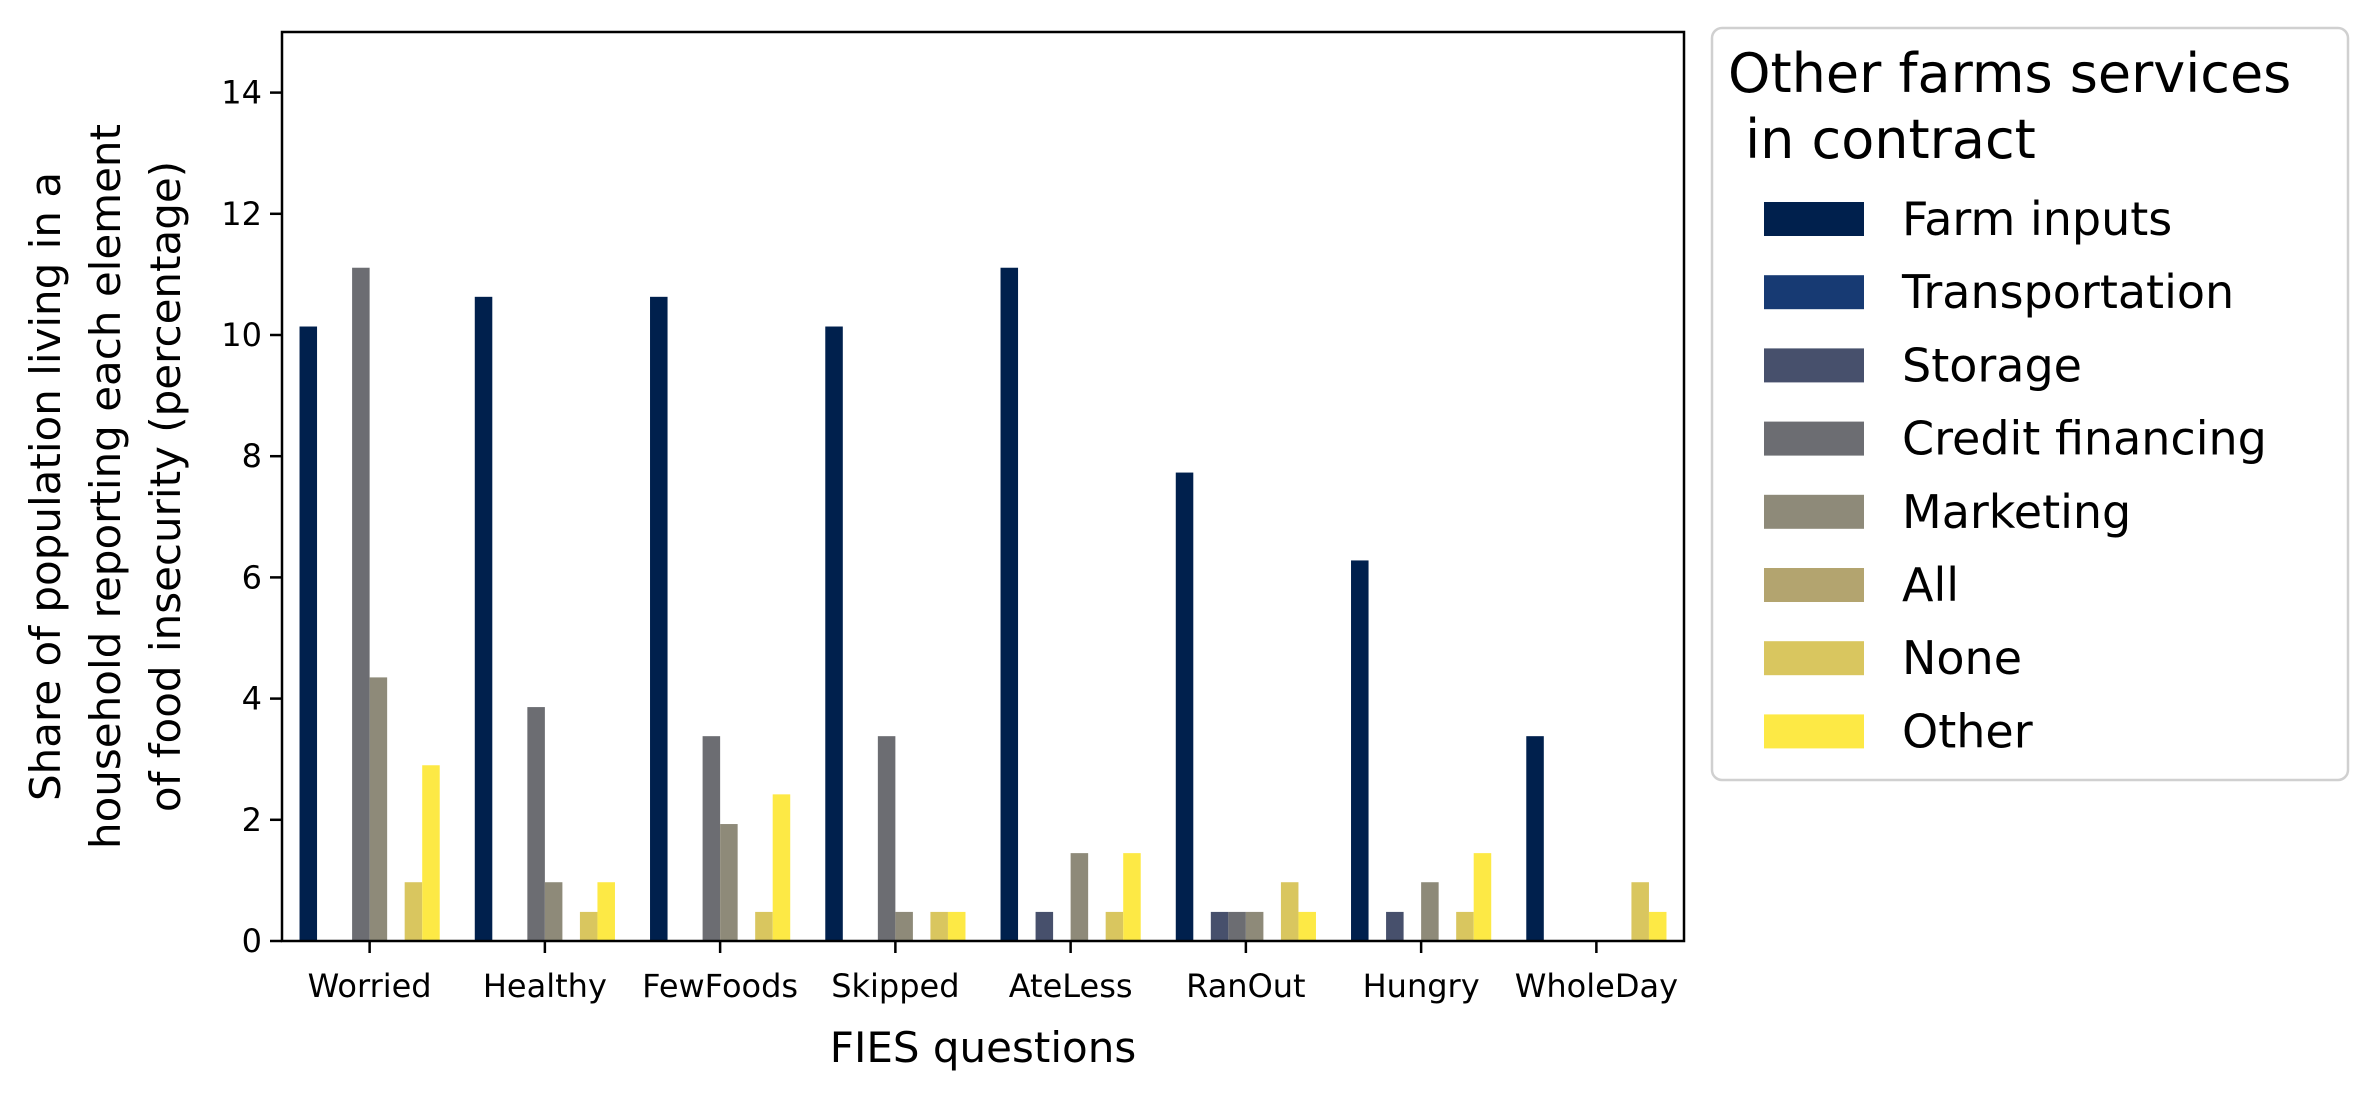 This screenshot has width=2380, height=1099. What do you see at coordinates (1237, 926) in the screenshot?
I see `bar-ranout-credit-financing` at bounding box center [1237, 926].